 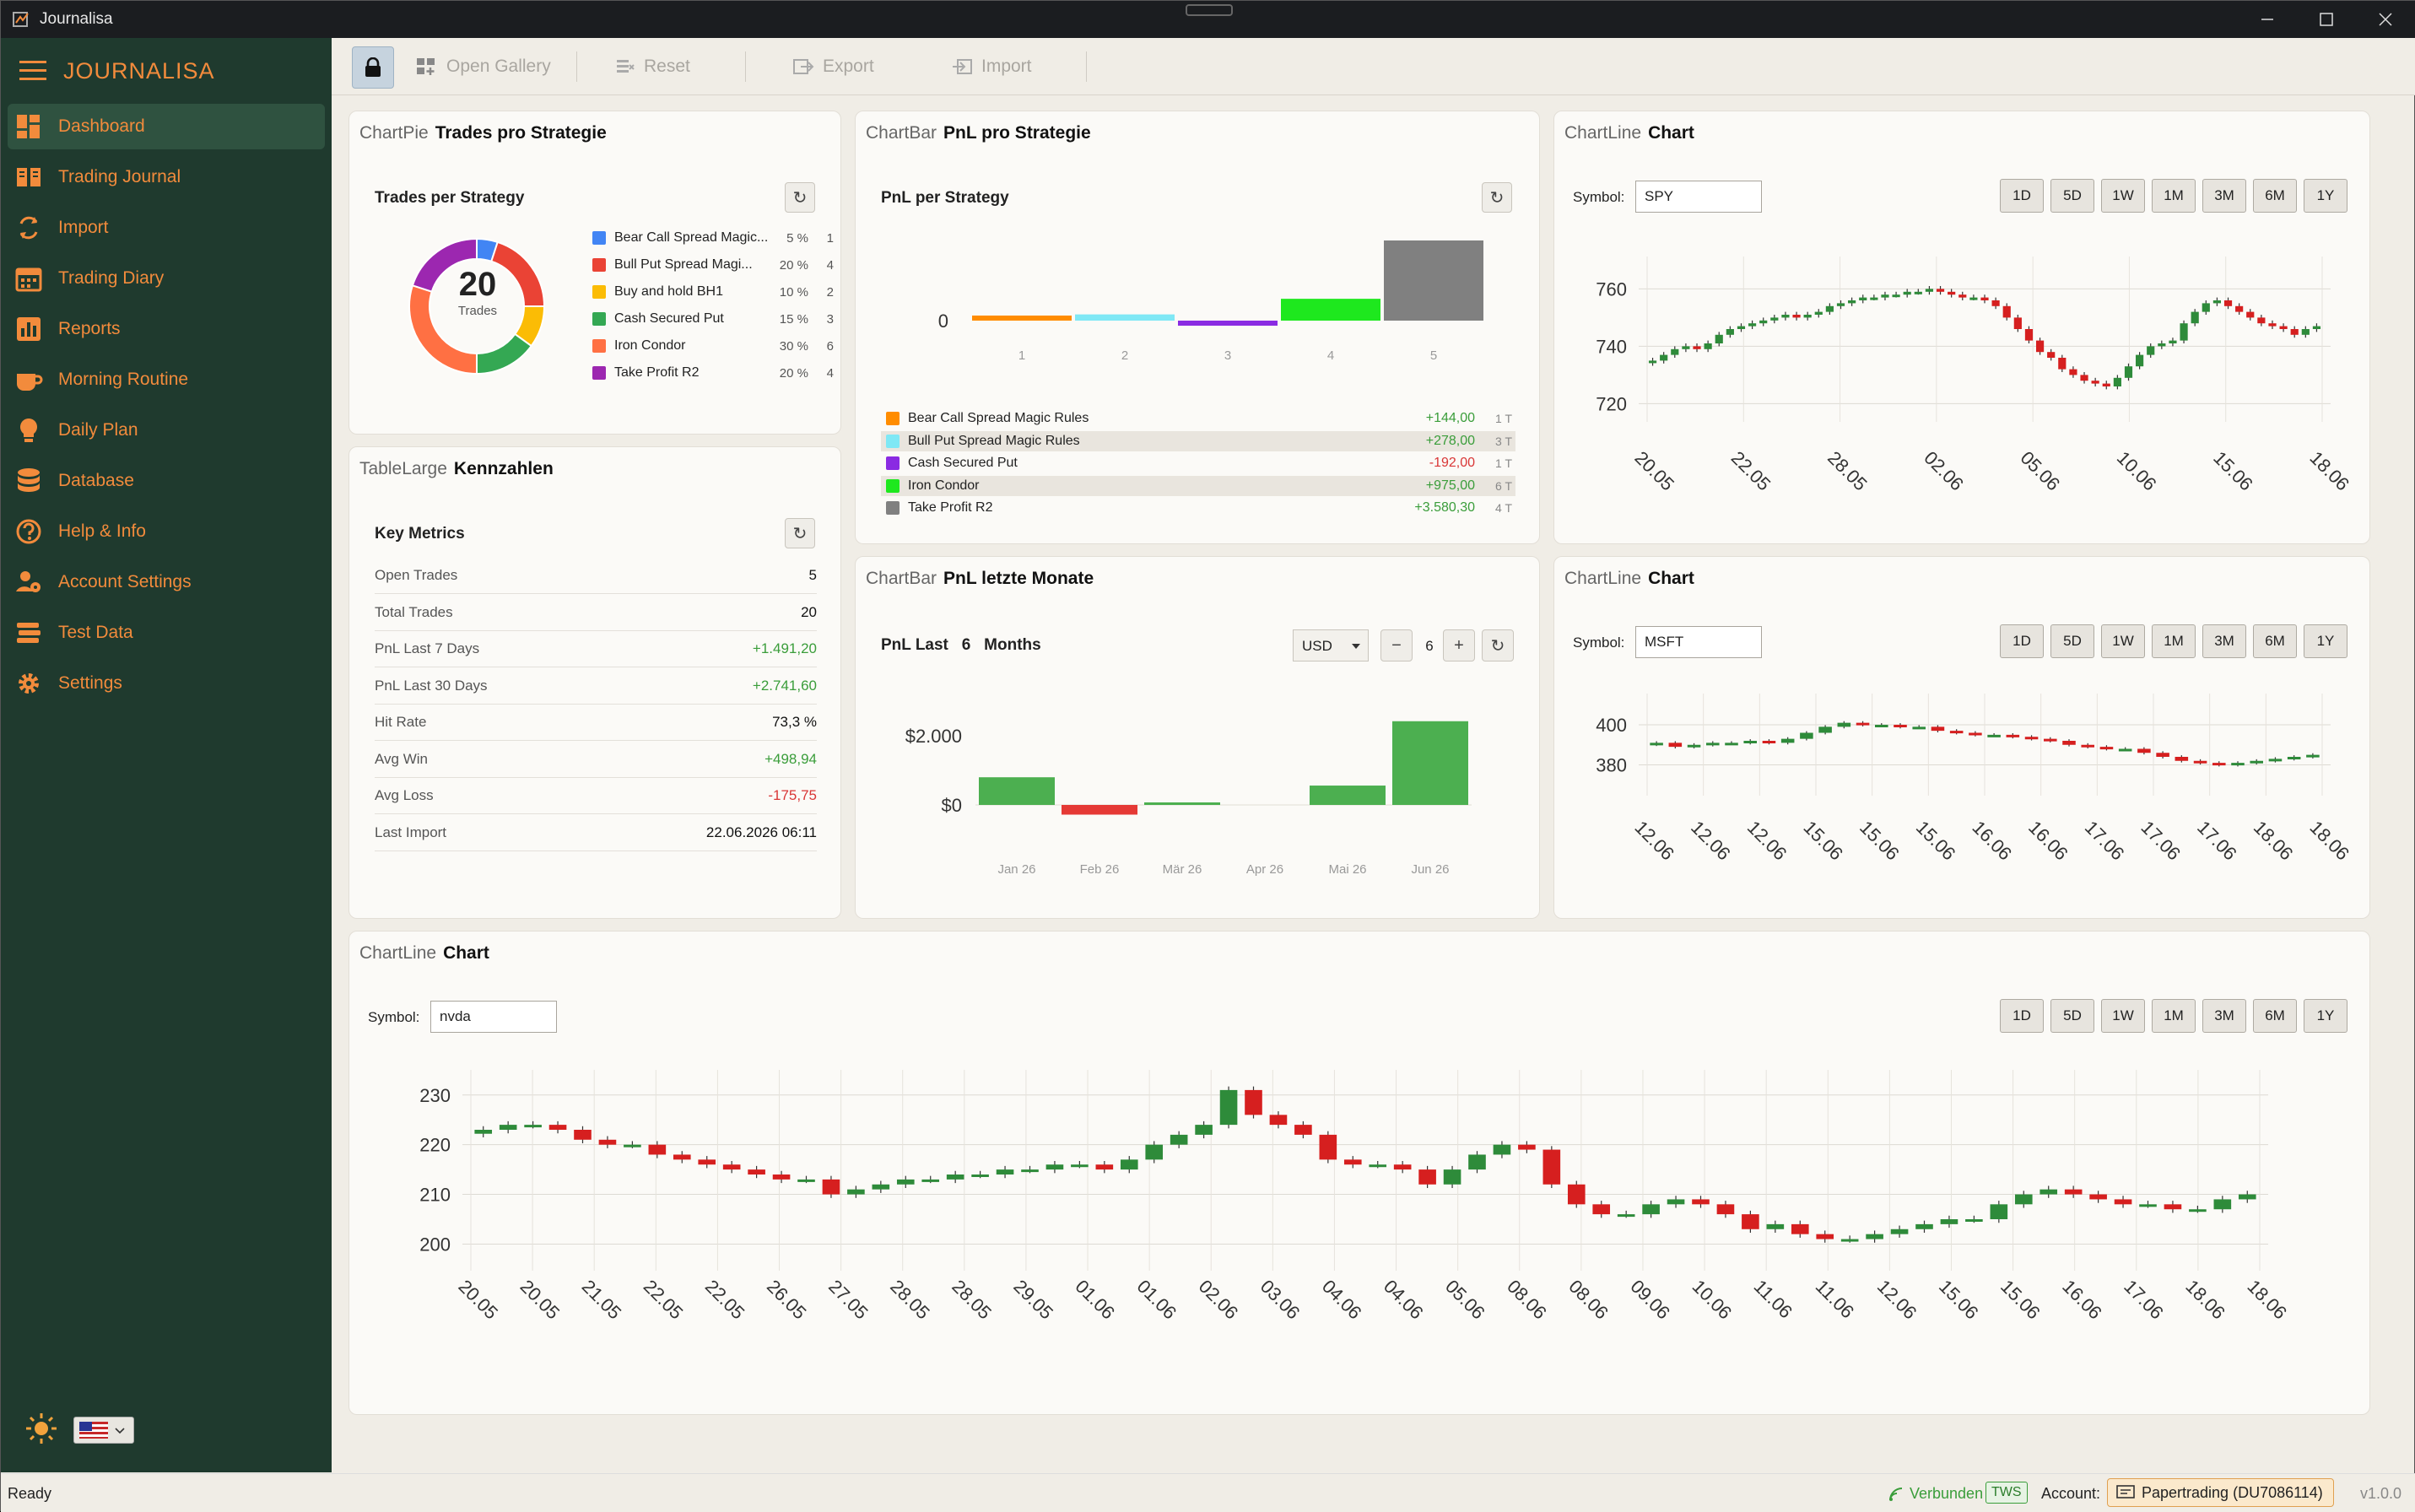 I want to click on sidebar-item-dashboard: Dashboard, so click(x=166, y=126).